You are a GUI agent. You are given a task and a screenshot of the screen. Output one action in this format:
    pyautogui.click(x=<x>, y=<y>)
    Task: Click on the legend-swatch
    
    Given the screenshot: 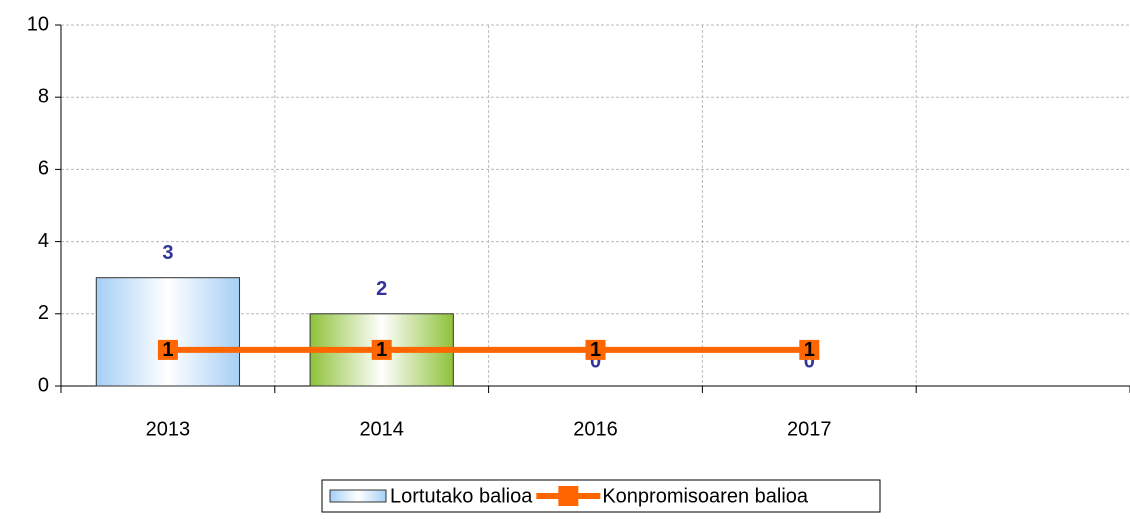 What is the action you would take?
    pyautogui.click(x=358, y=496)
    